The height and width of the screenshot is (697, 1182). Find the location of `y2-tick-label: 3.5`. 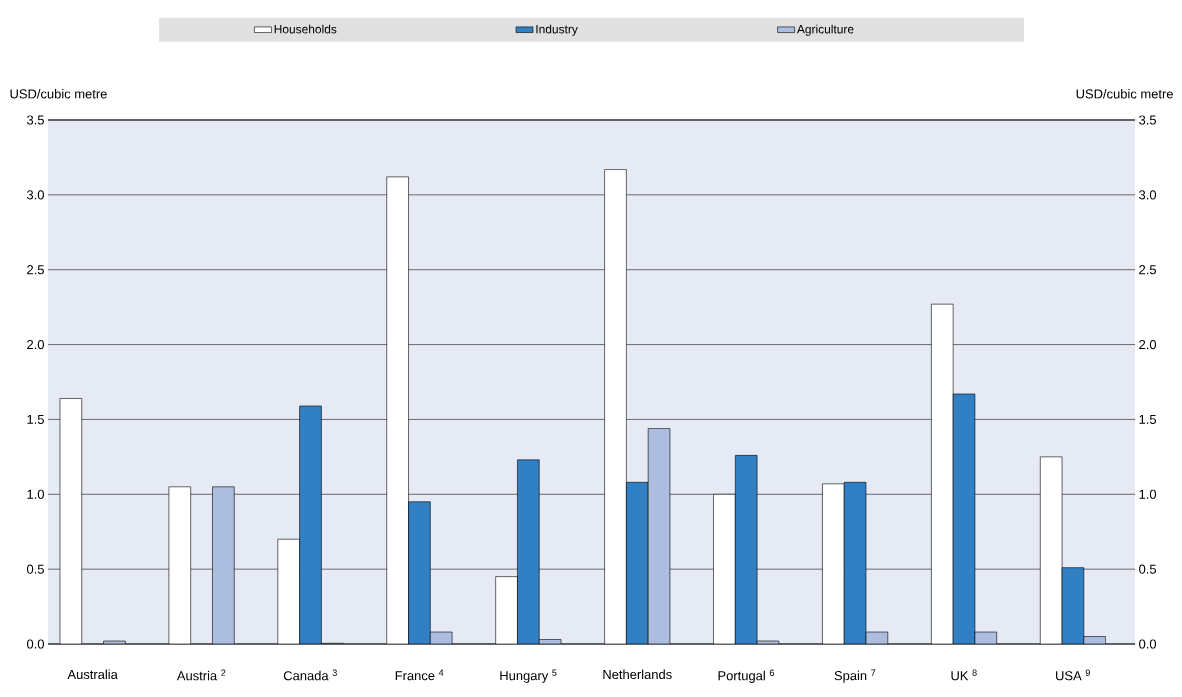

y2-tick-label: 3.5 is located at coordinates (1148, 120).